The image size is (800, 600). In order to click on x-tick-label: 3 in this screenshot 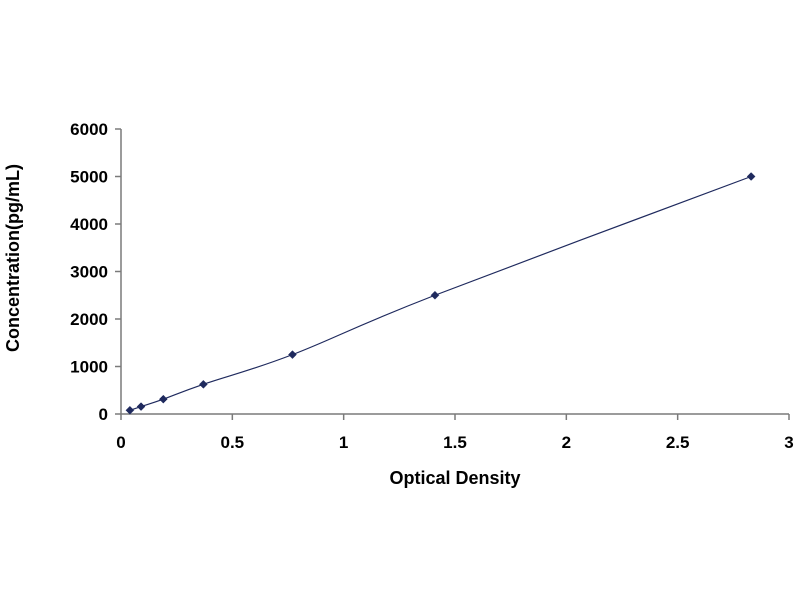, I will do `click(788, 442)`.